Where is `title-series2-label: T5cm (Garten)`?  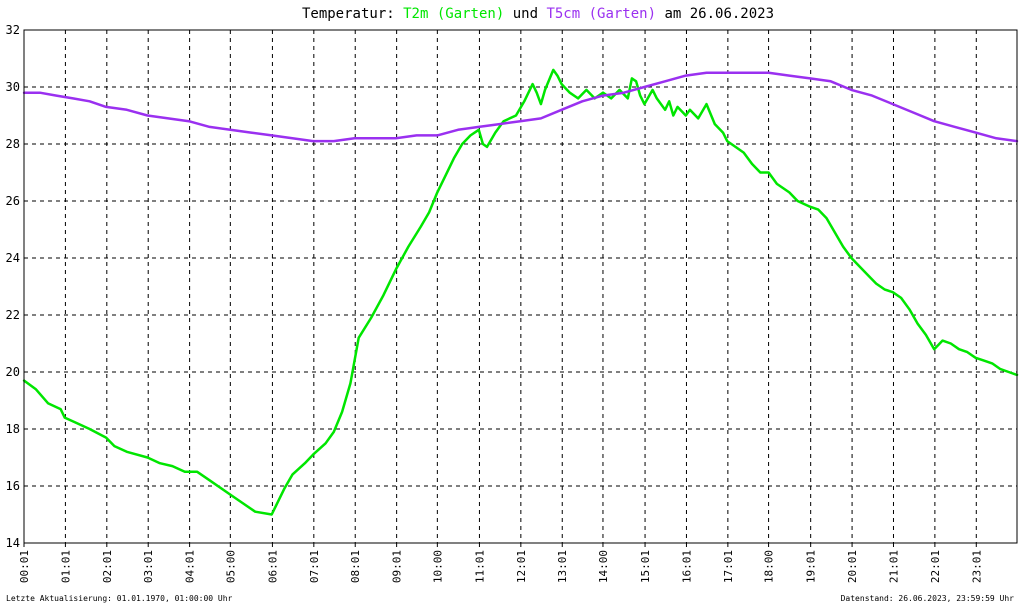
title-series2-label: T5cm (Garten) is located at coordinates (601, 14).